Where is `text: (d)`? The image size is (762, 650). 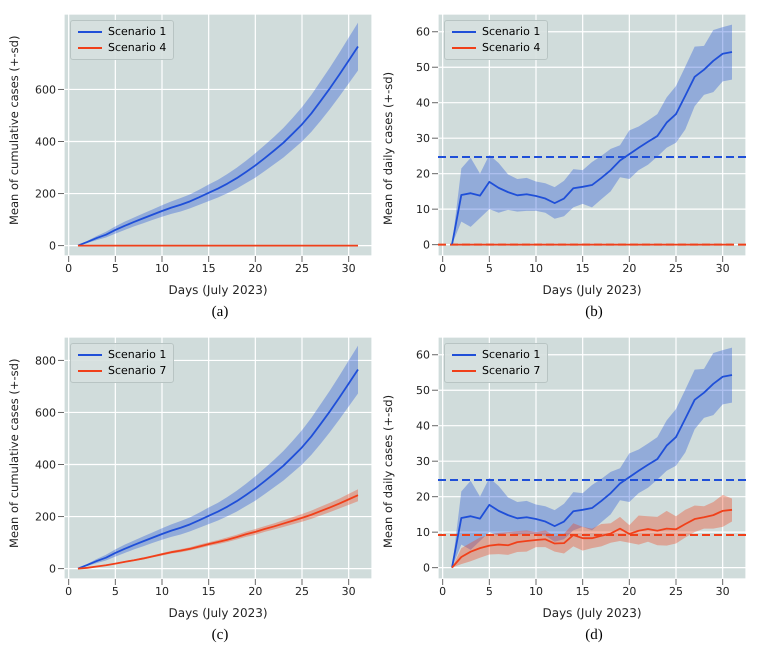
text: (d) is located at coordinates (594, 635).